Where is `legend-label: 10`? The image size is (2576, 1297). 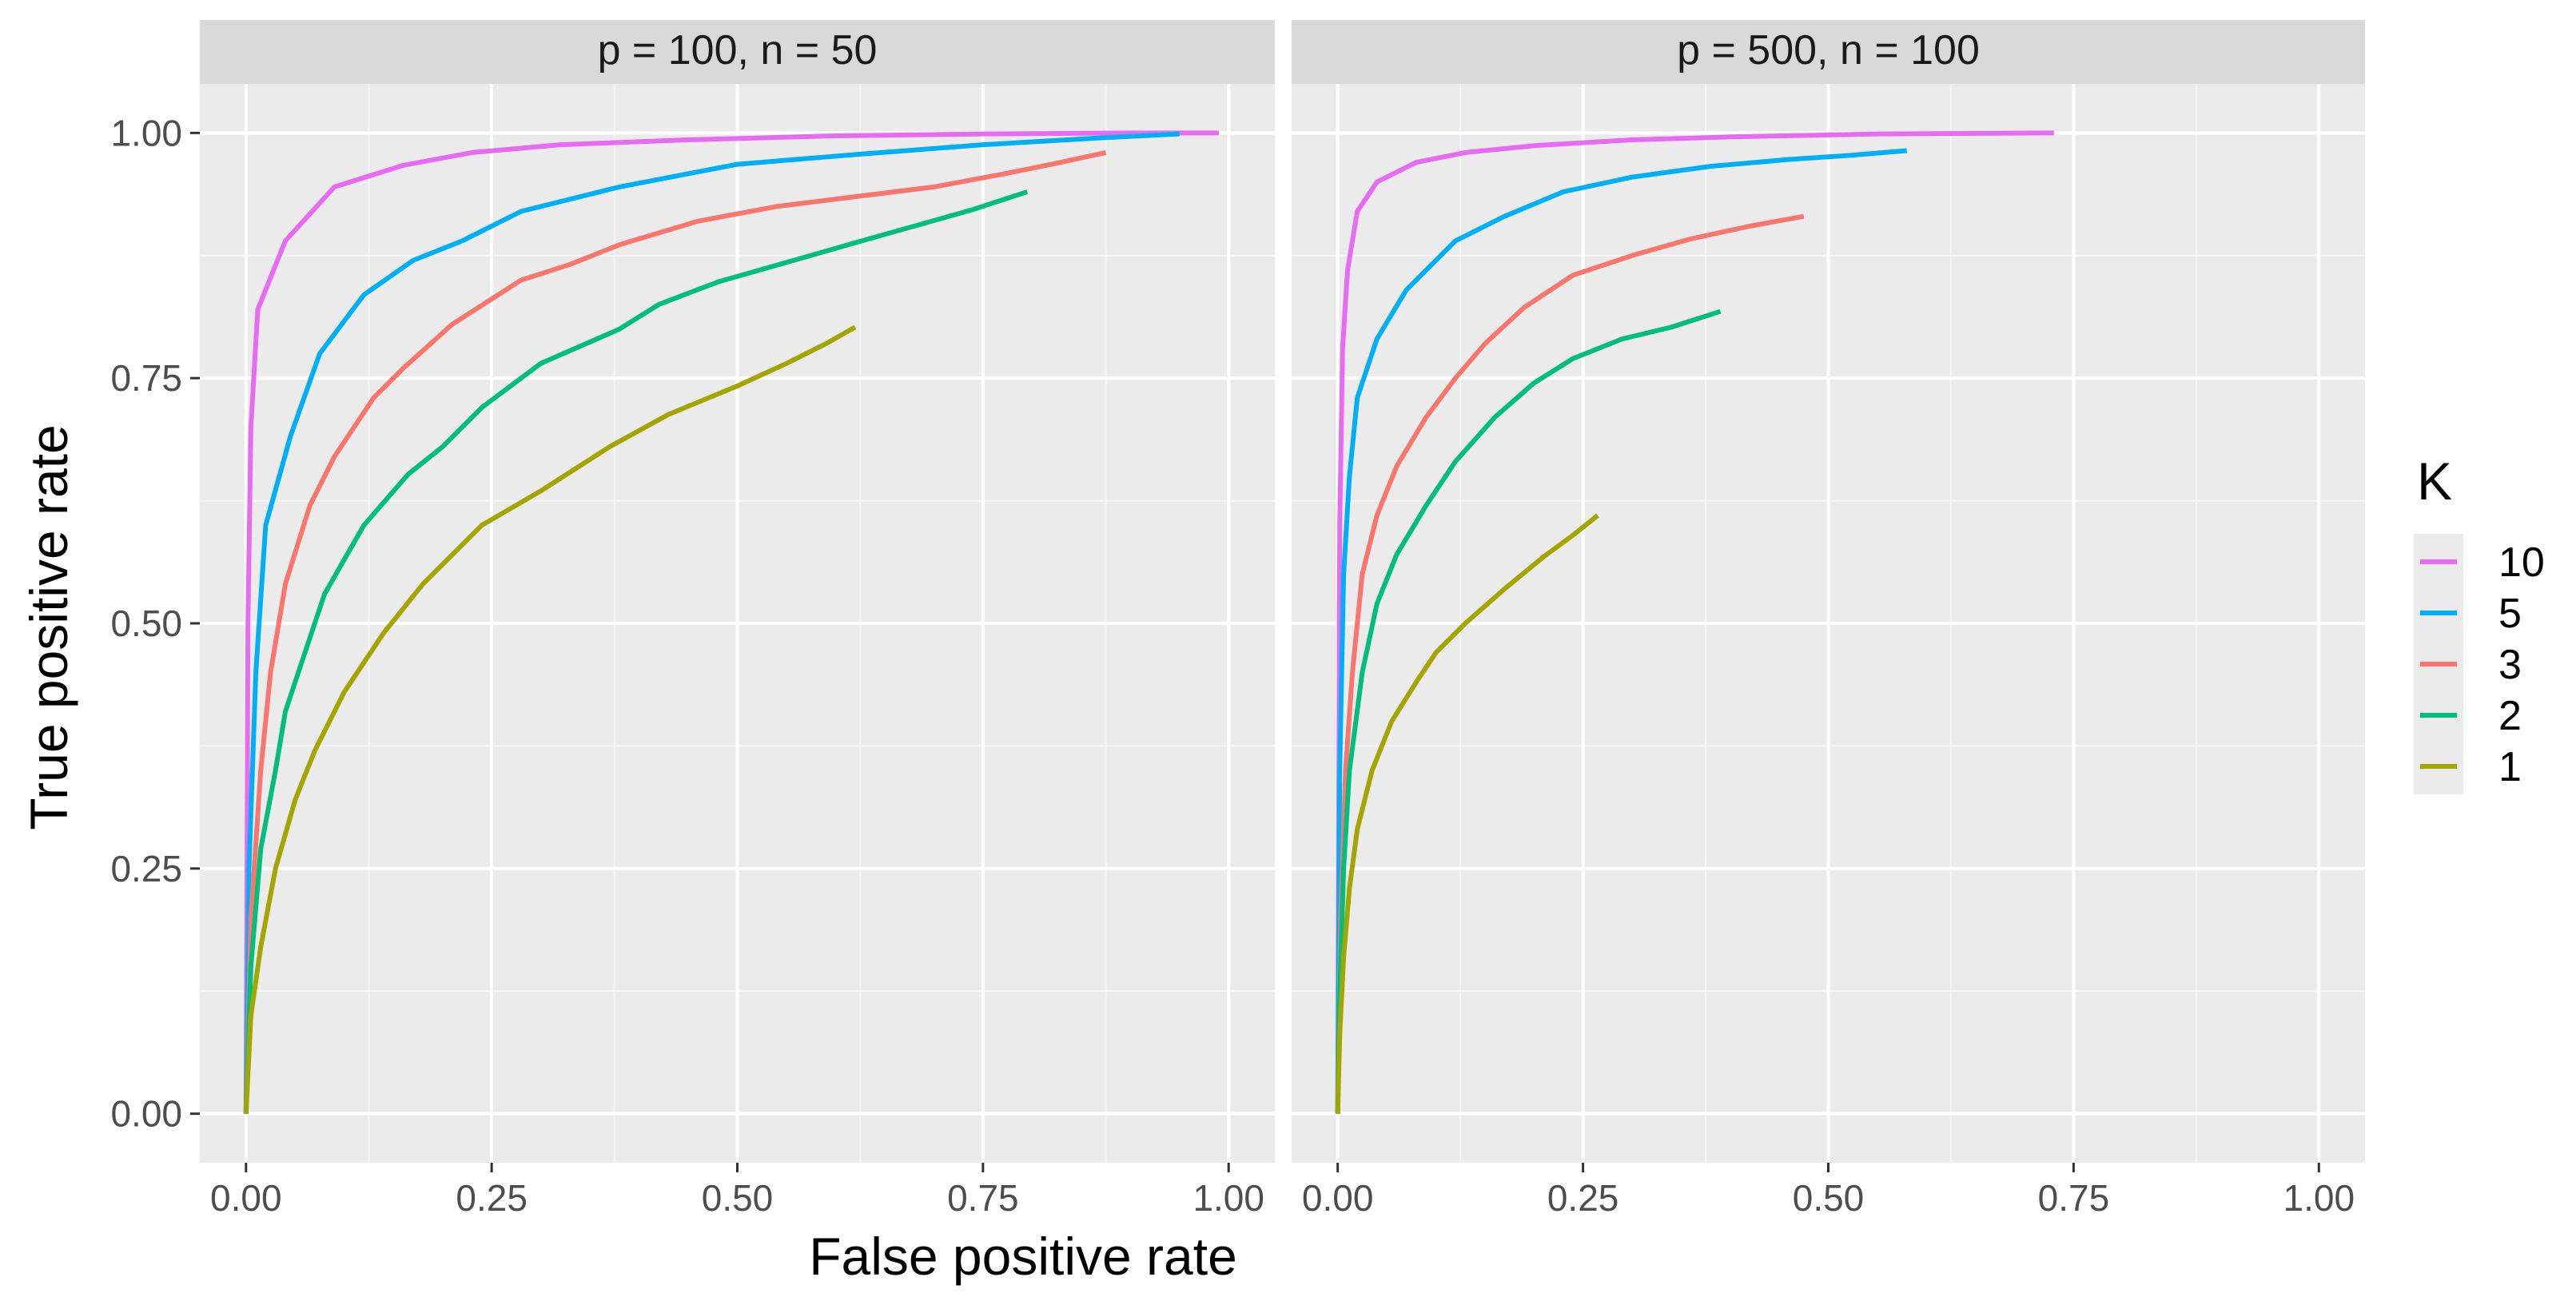
legend-label: 10 is located at coordinates (2521, 562).